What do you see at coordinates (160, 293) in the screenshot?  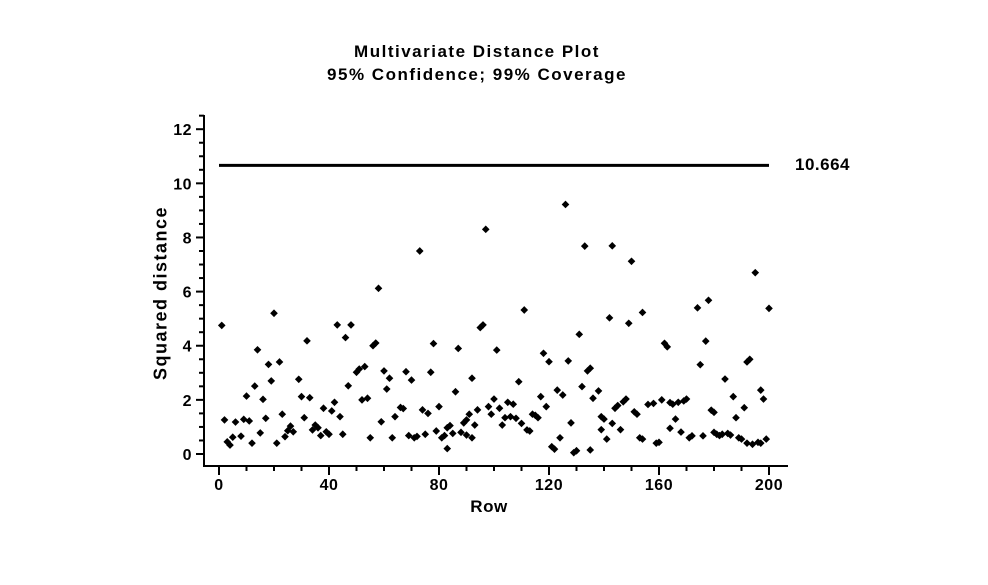 I see `y-axis-label: Squared distance` at bounding box center [160, 293].